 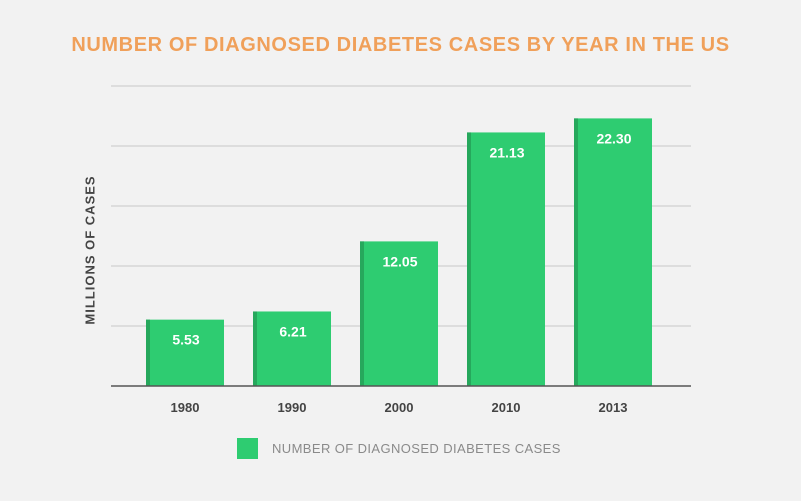 What do you see at coordinates (399, 407) in the screenshot?
I see `x-tick-label: 2000` at bounding box center [399, 407].